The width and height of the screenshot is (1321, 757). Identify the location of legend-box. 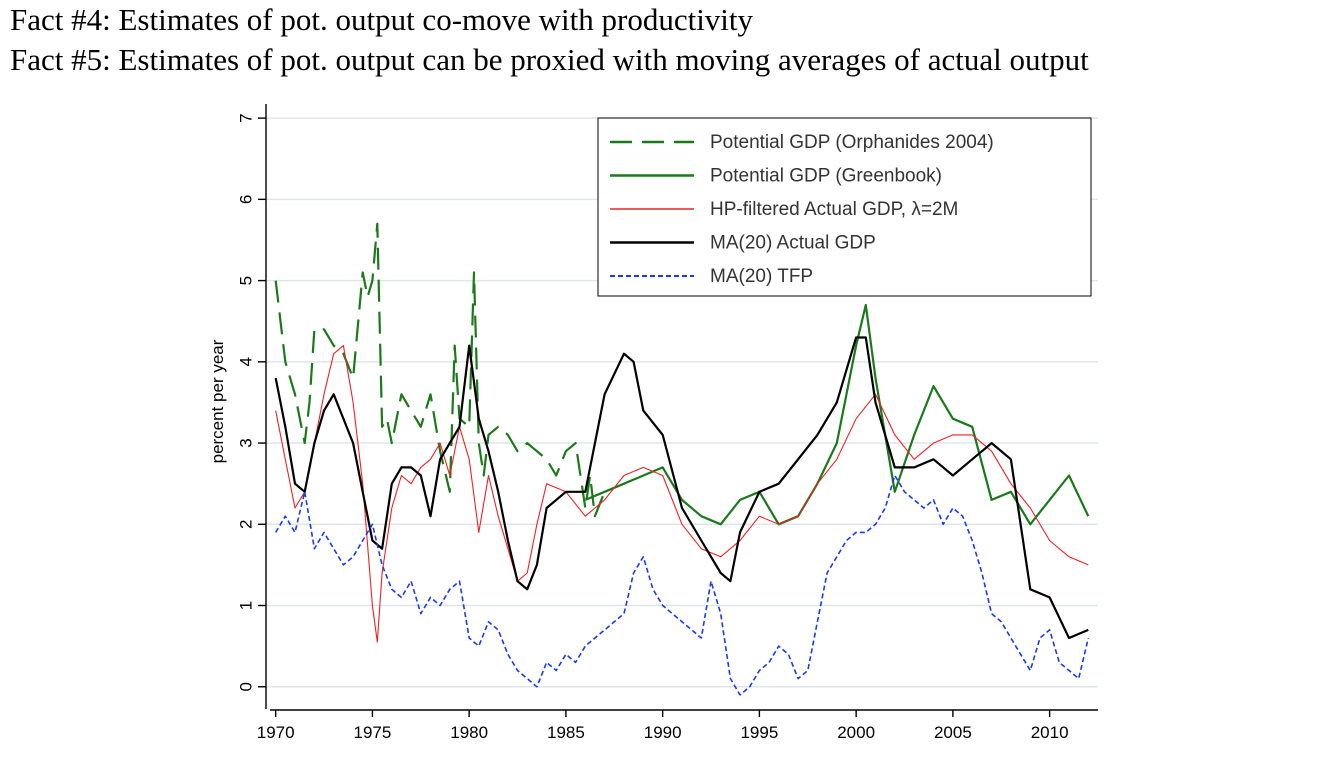
(844, 207).